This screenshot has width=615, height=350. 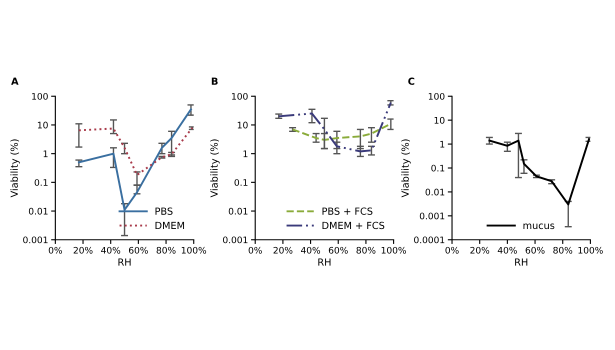 What do you see at coordinates (347, 211) in the screenshot?
I see `legend-label: PBS + FCS` at bounding box center [347, 211].